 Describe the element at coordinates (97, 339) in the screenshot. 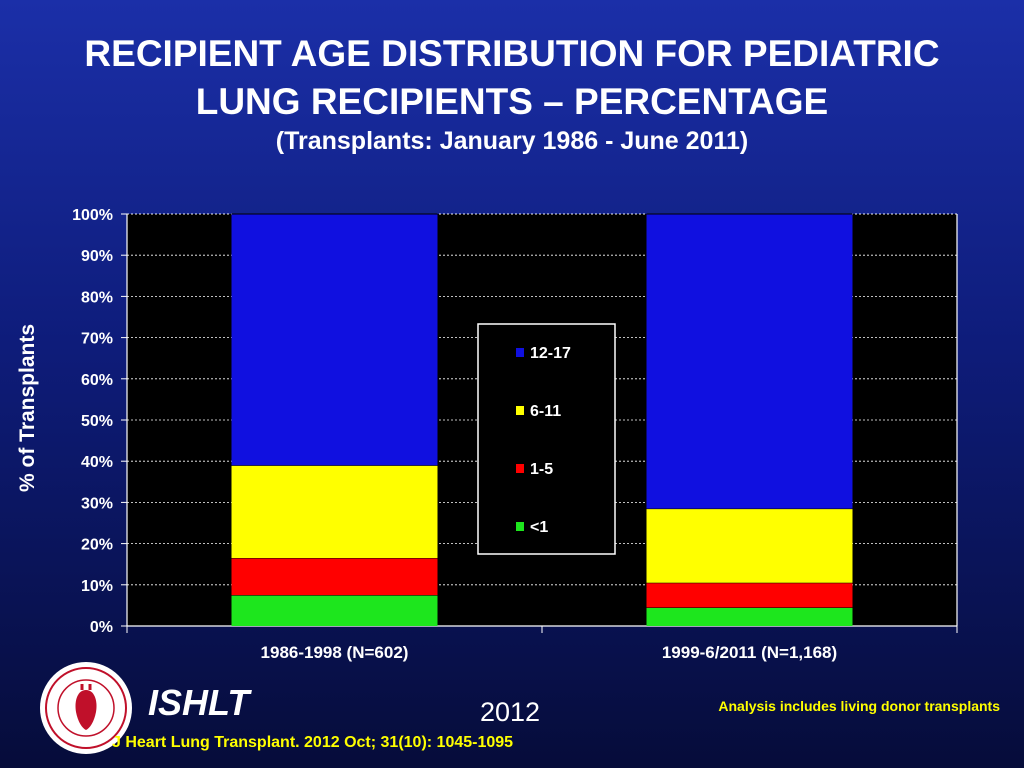

I see `y-tick-label: 70%` at that location.